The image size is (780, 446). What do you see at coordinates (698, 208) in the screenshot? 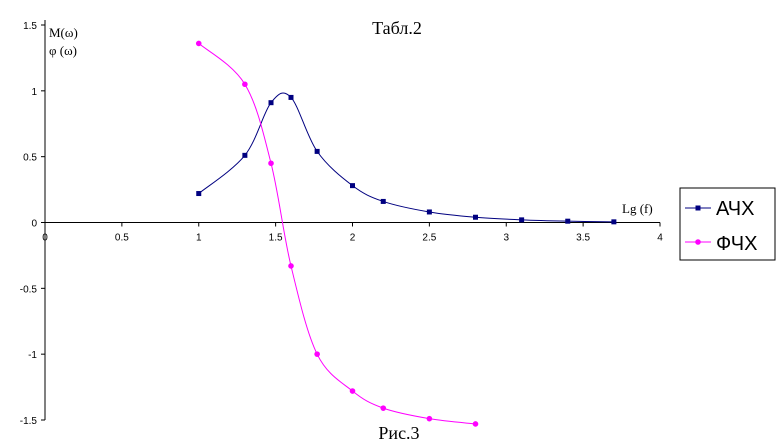
I see `legend-marker-achx` at bounding box center [698, 208].